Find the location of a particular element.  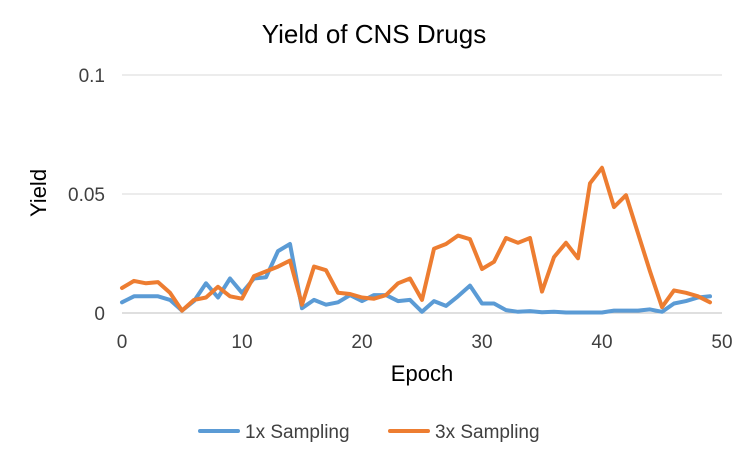

y-tick-label: 0.1 is located at coordinates (92, 76).